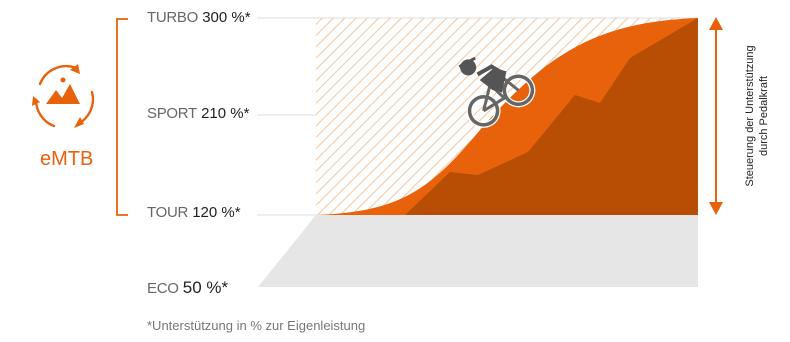 The height and width of the screenshot is (342, 790). Describe the element at coordinates (225, 113) in the screenshot. I see `level-value-sport: 210 %*` at that location.